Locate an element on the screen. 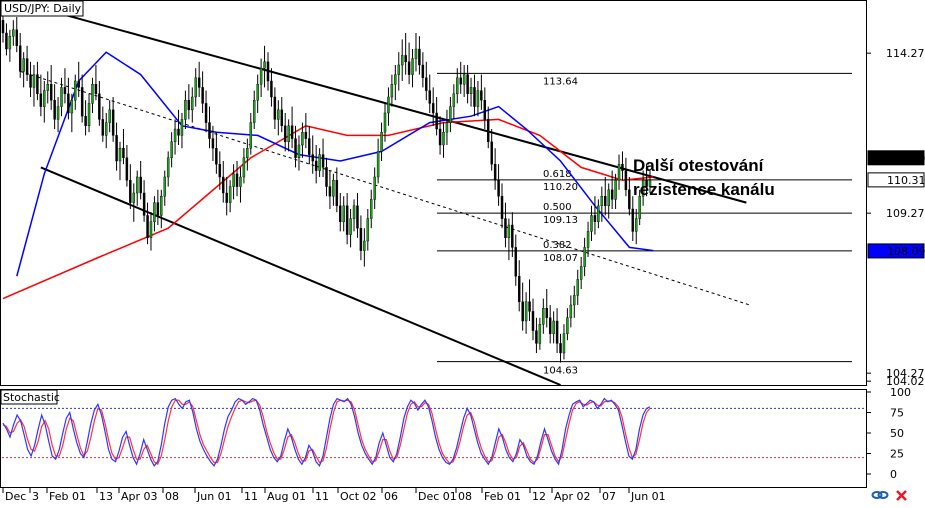 The height and width of the screenshot is (508, 925). x-tick-label: Dec is located at coordinates (15, 496).